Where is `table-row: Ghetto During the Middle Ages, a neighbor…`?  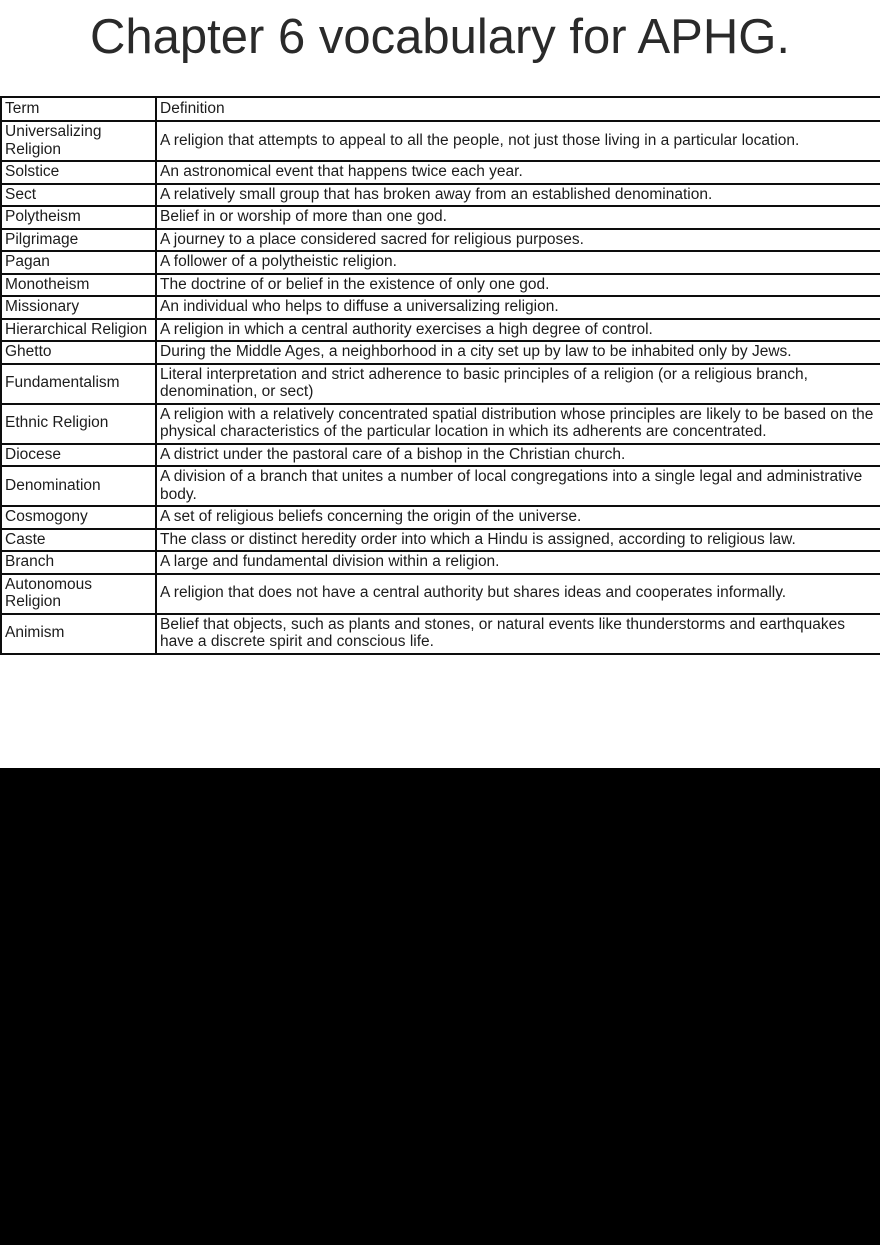 table-row: Ghetto During the Middle Ages, a neighbor… is located at coordinates (440, 352).